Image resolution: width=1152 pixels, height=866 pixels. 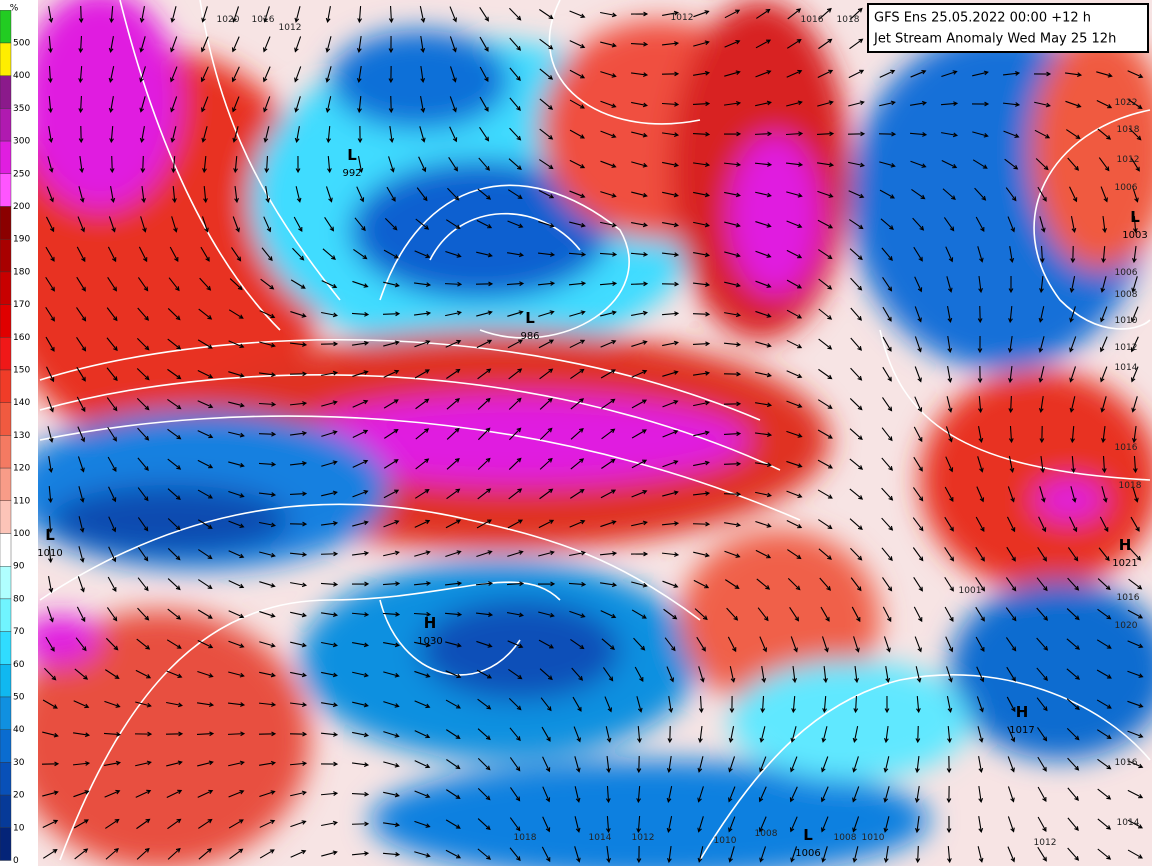 What do you see at coordinates (982, 18) in the screenshot?
I see `title-line: GFS Ens 25.05.2022 00:00 +12 h` at bounding box center [982, 18].